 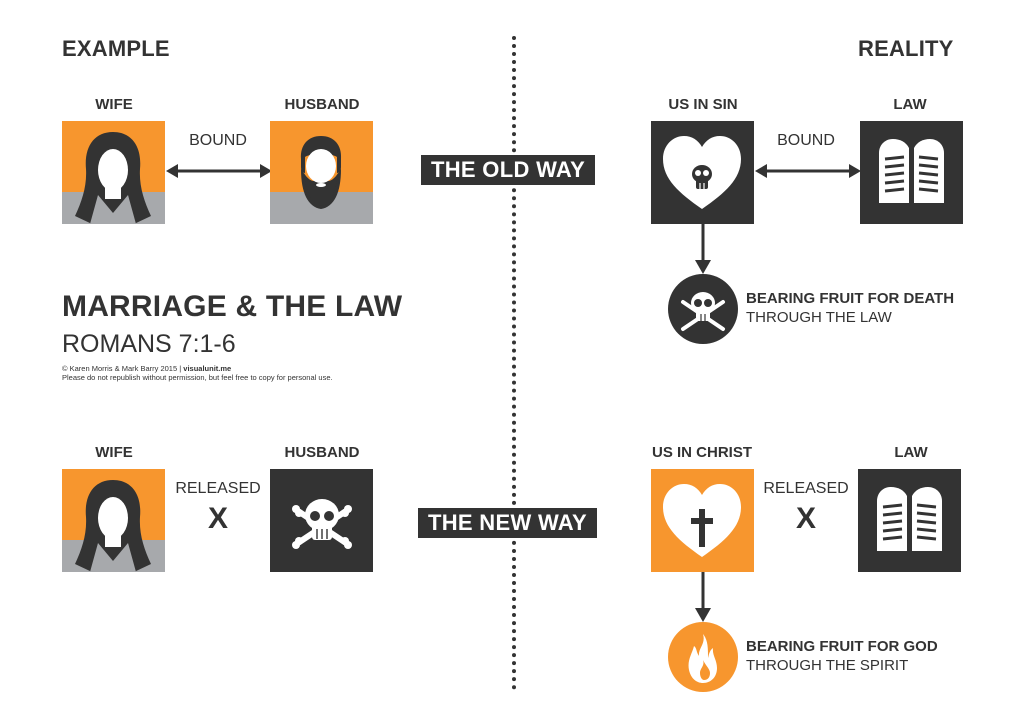 What do you see at coordinates (806, 488) in the screenshot?
I see `released-label-reality: RELEASED` at bounding box center [806, 488].